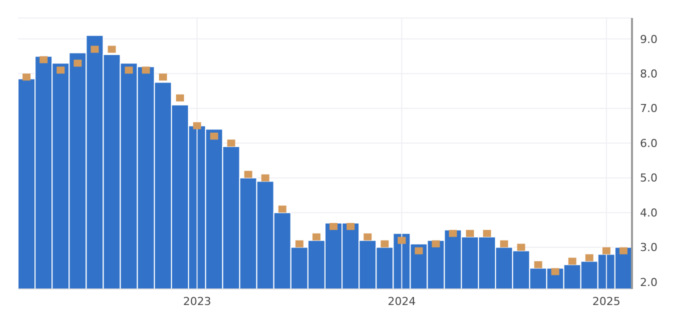 Image resolution: width=690 pixels, height=331 pixels. What do you see at coordinates (197, 301) in the screenshot?
I see `x-tick-label: 2023` at bounding box center [197, 301].